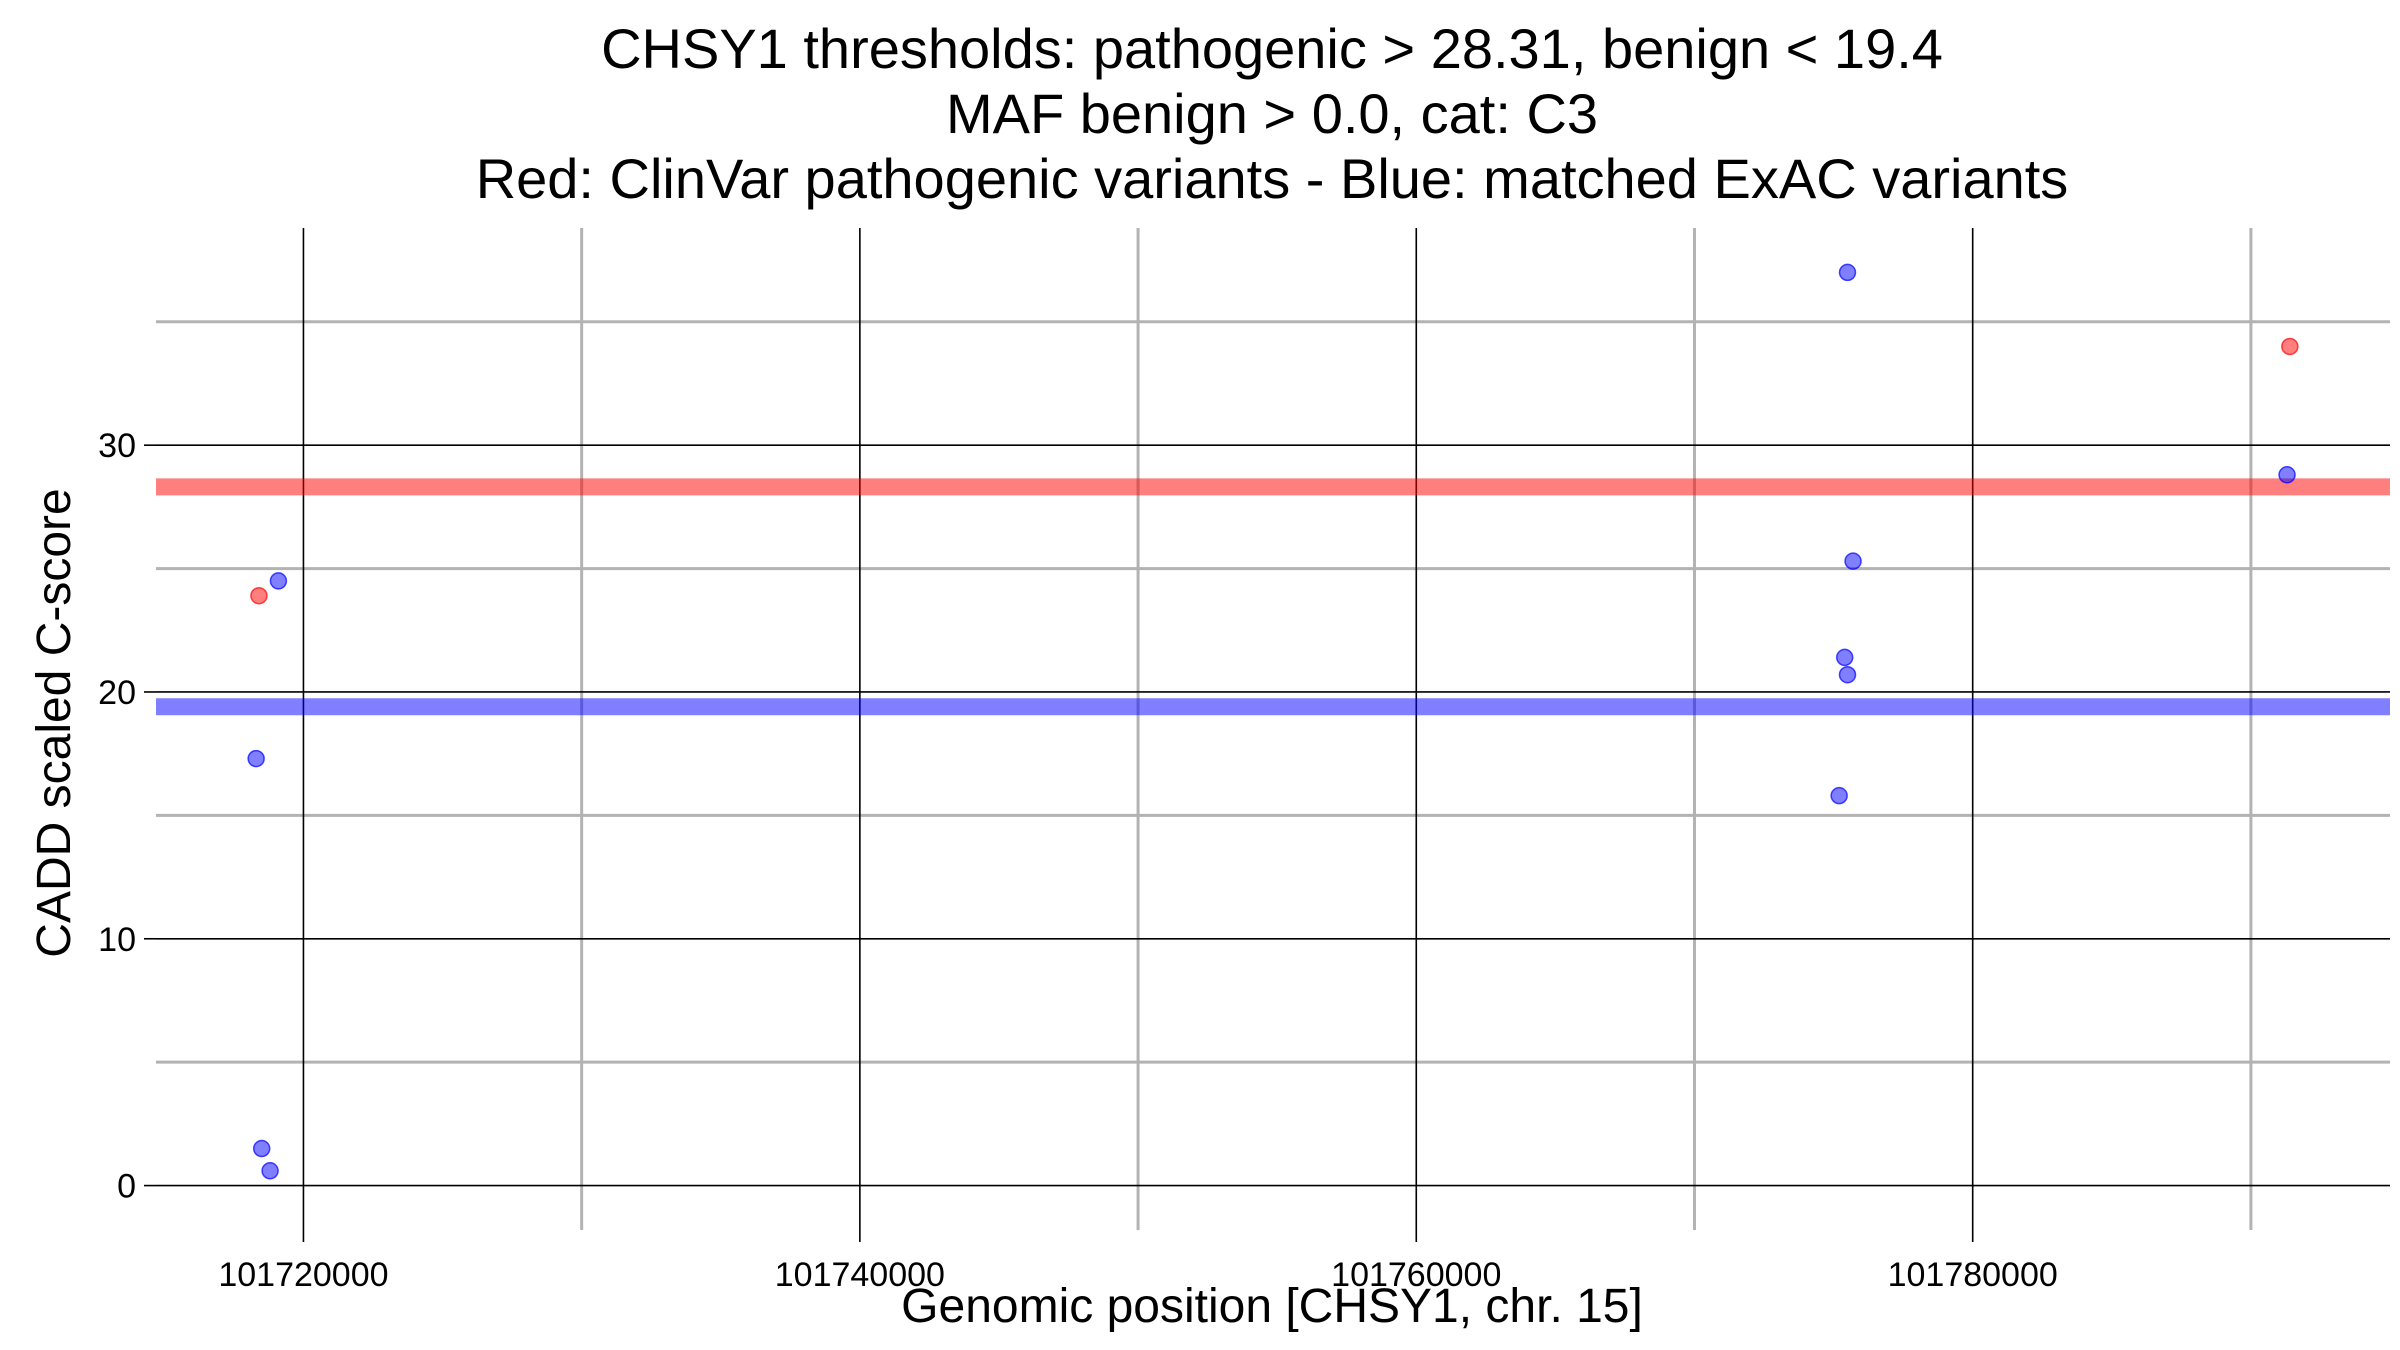 This screenshot has height=1350, width=2400. What do you see at coordinates (117, 940) in the screenshot?
I see `y-tick-label-1: 10` at bounding box center [117, 940].